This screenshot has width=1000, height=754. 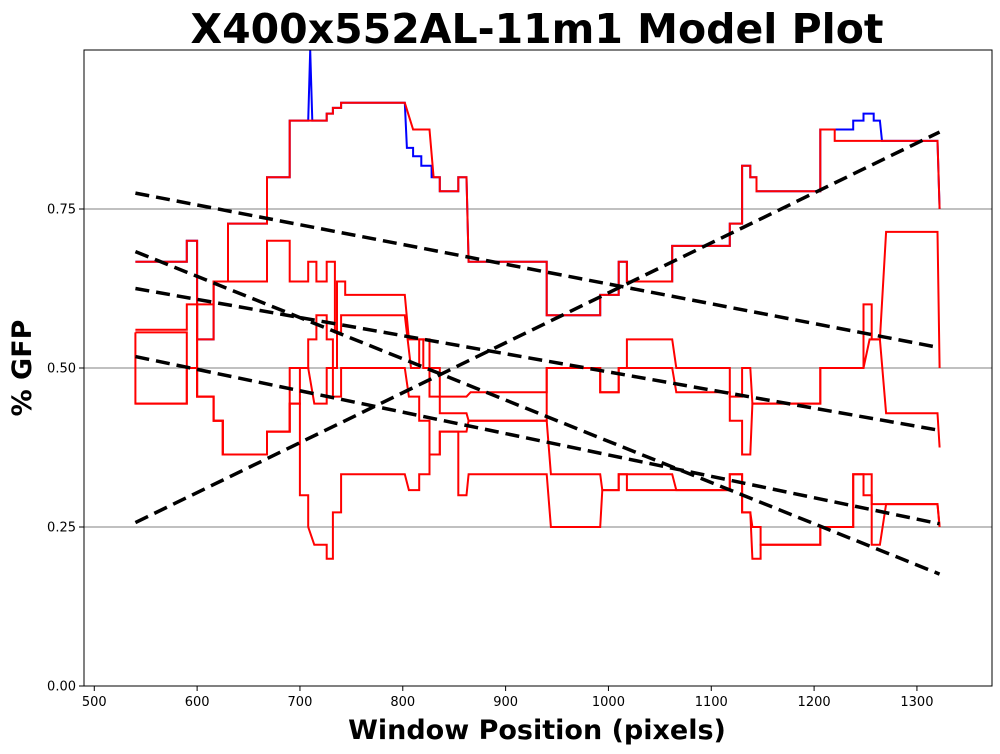 I want to click on x-tick-label: 1300, so click(x=916, y=702).